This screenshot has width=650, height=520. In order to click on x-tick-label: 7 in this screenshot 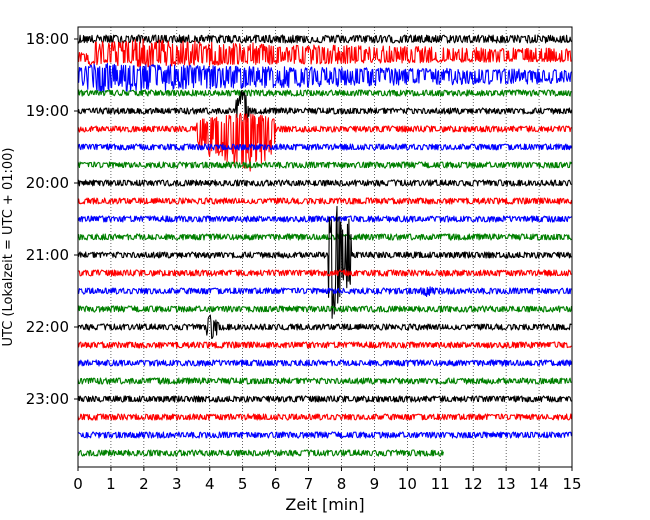, I will do `click(309, 484)`.